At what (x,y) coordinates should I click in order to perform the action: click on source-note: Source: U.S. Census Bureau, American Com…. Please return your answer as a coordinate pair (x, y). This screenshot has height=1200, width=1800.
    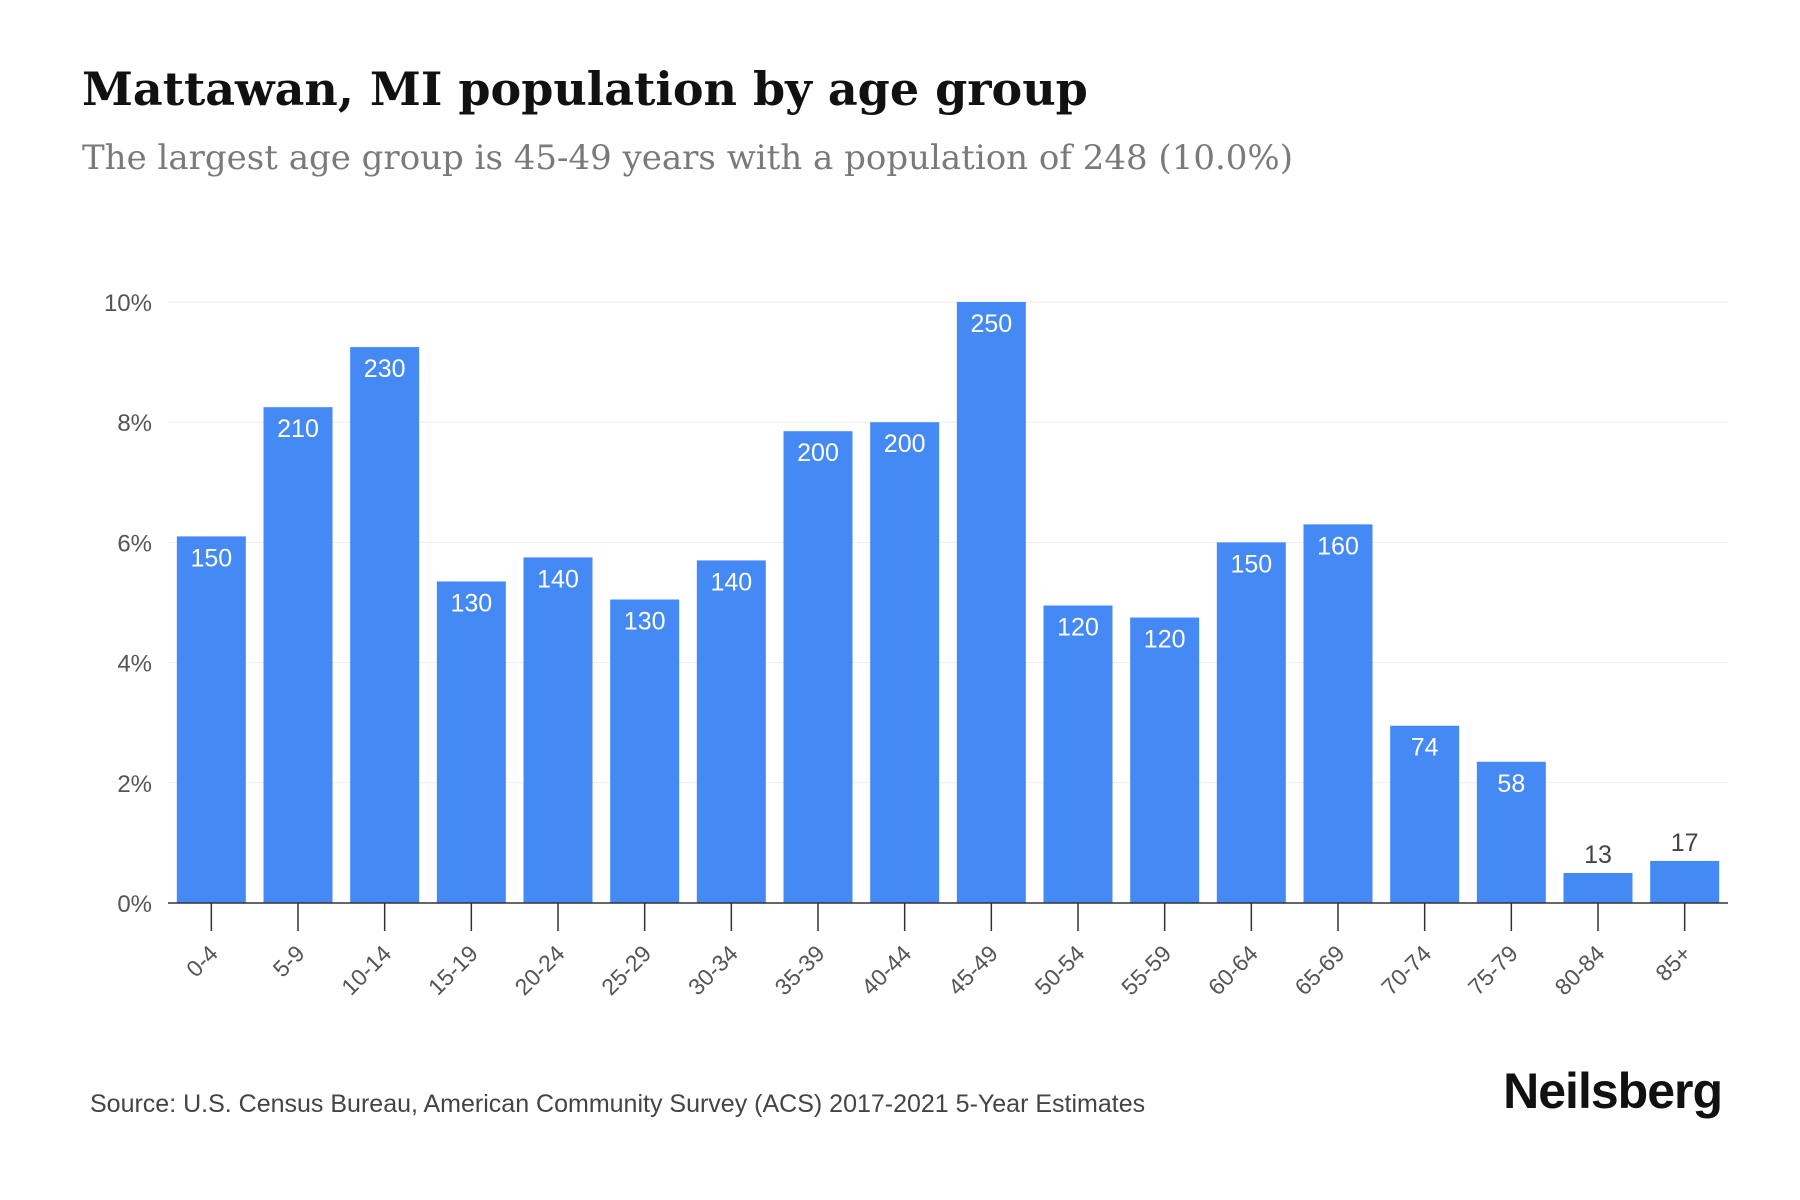
    Looking at the image, I should click on (618, 1104).